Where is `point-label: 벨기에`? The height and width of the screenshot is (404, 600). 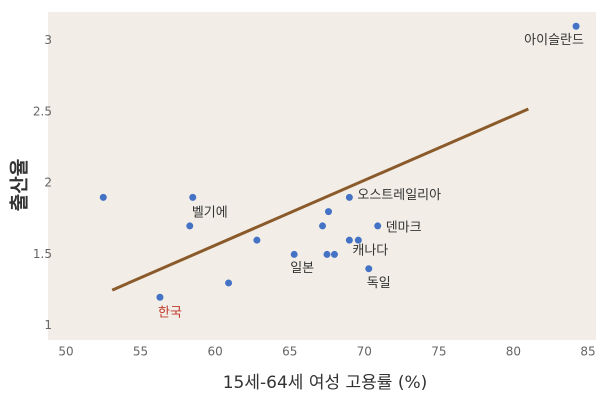 point-label: 벨기에 is located at coordinates (210, 212).